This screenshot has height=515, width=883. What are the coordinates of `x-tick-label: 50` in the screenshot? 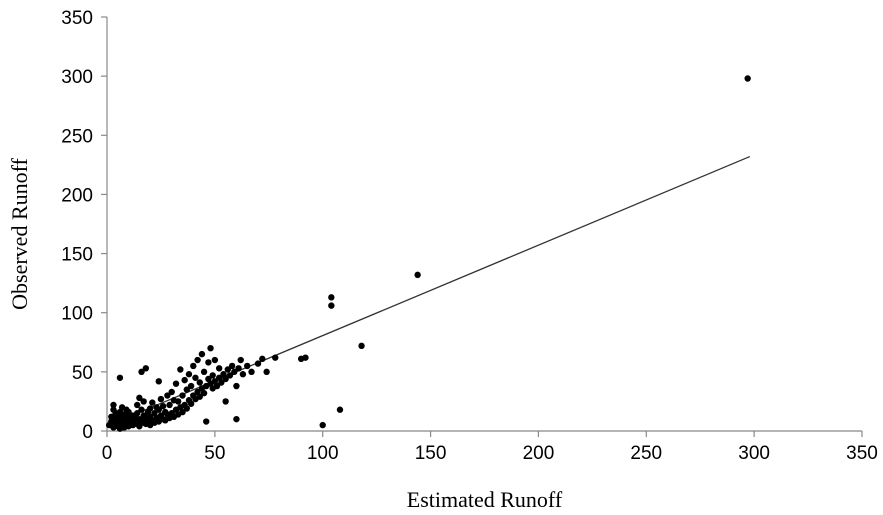 It's located at (214, 453).